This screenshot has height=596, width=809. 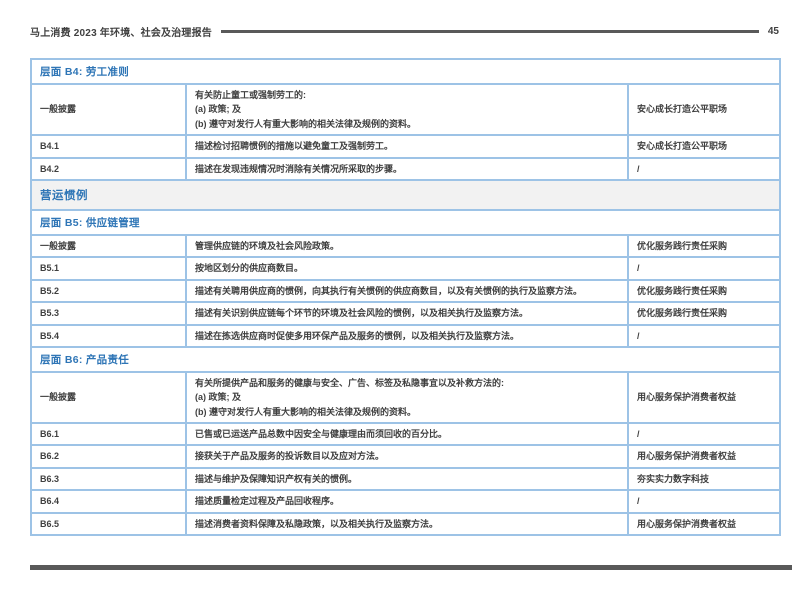 I want to click on cell-description: 描述消费者资料保障及私隐政策，以及相关执行及监察方法。, so click(x=407, y=524).